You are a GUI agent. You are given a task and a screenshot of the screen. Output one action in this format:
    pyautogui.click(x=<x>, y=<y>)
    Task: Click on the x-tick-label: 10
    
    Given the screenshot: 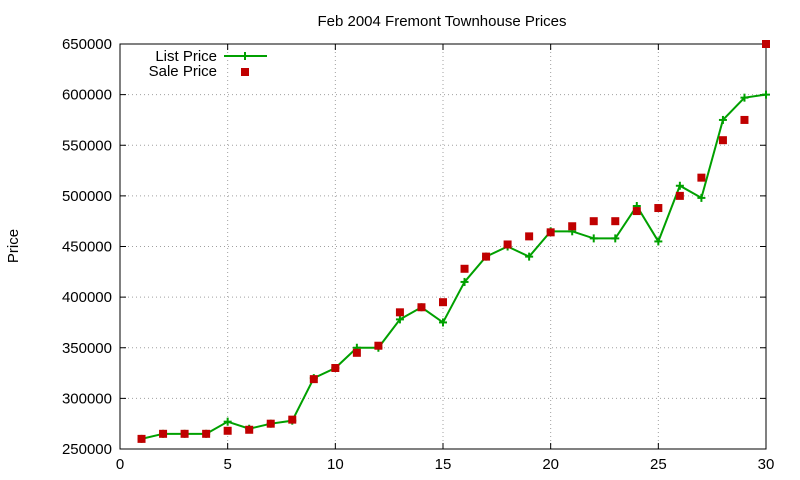 What is the action you would take?
    pyautogui.click(x=335, y=464)
    